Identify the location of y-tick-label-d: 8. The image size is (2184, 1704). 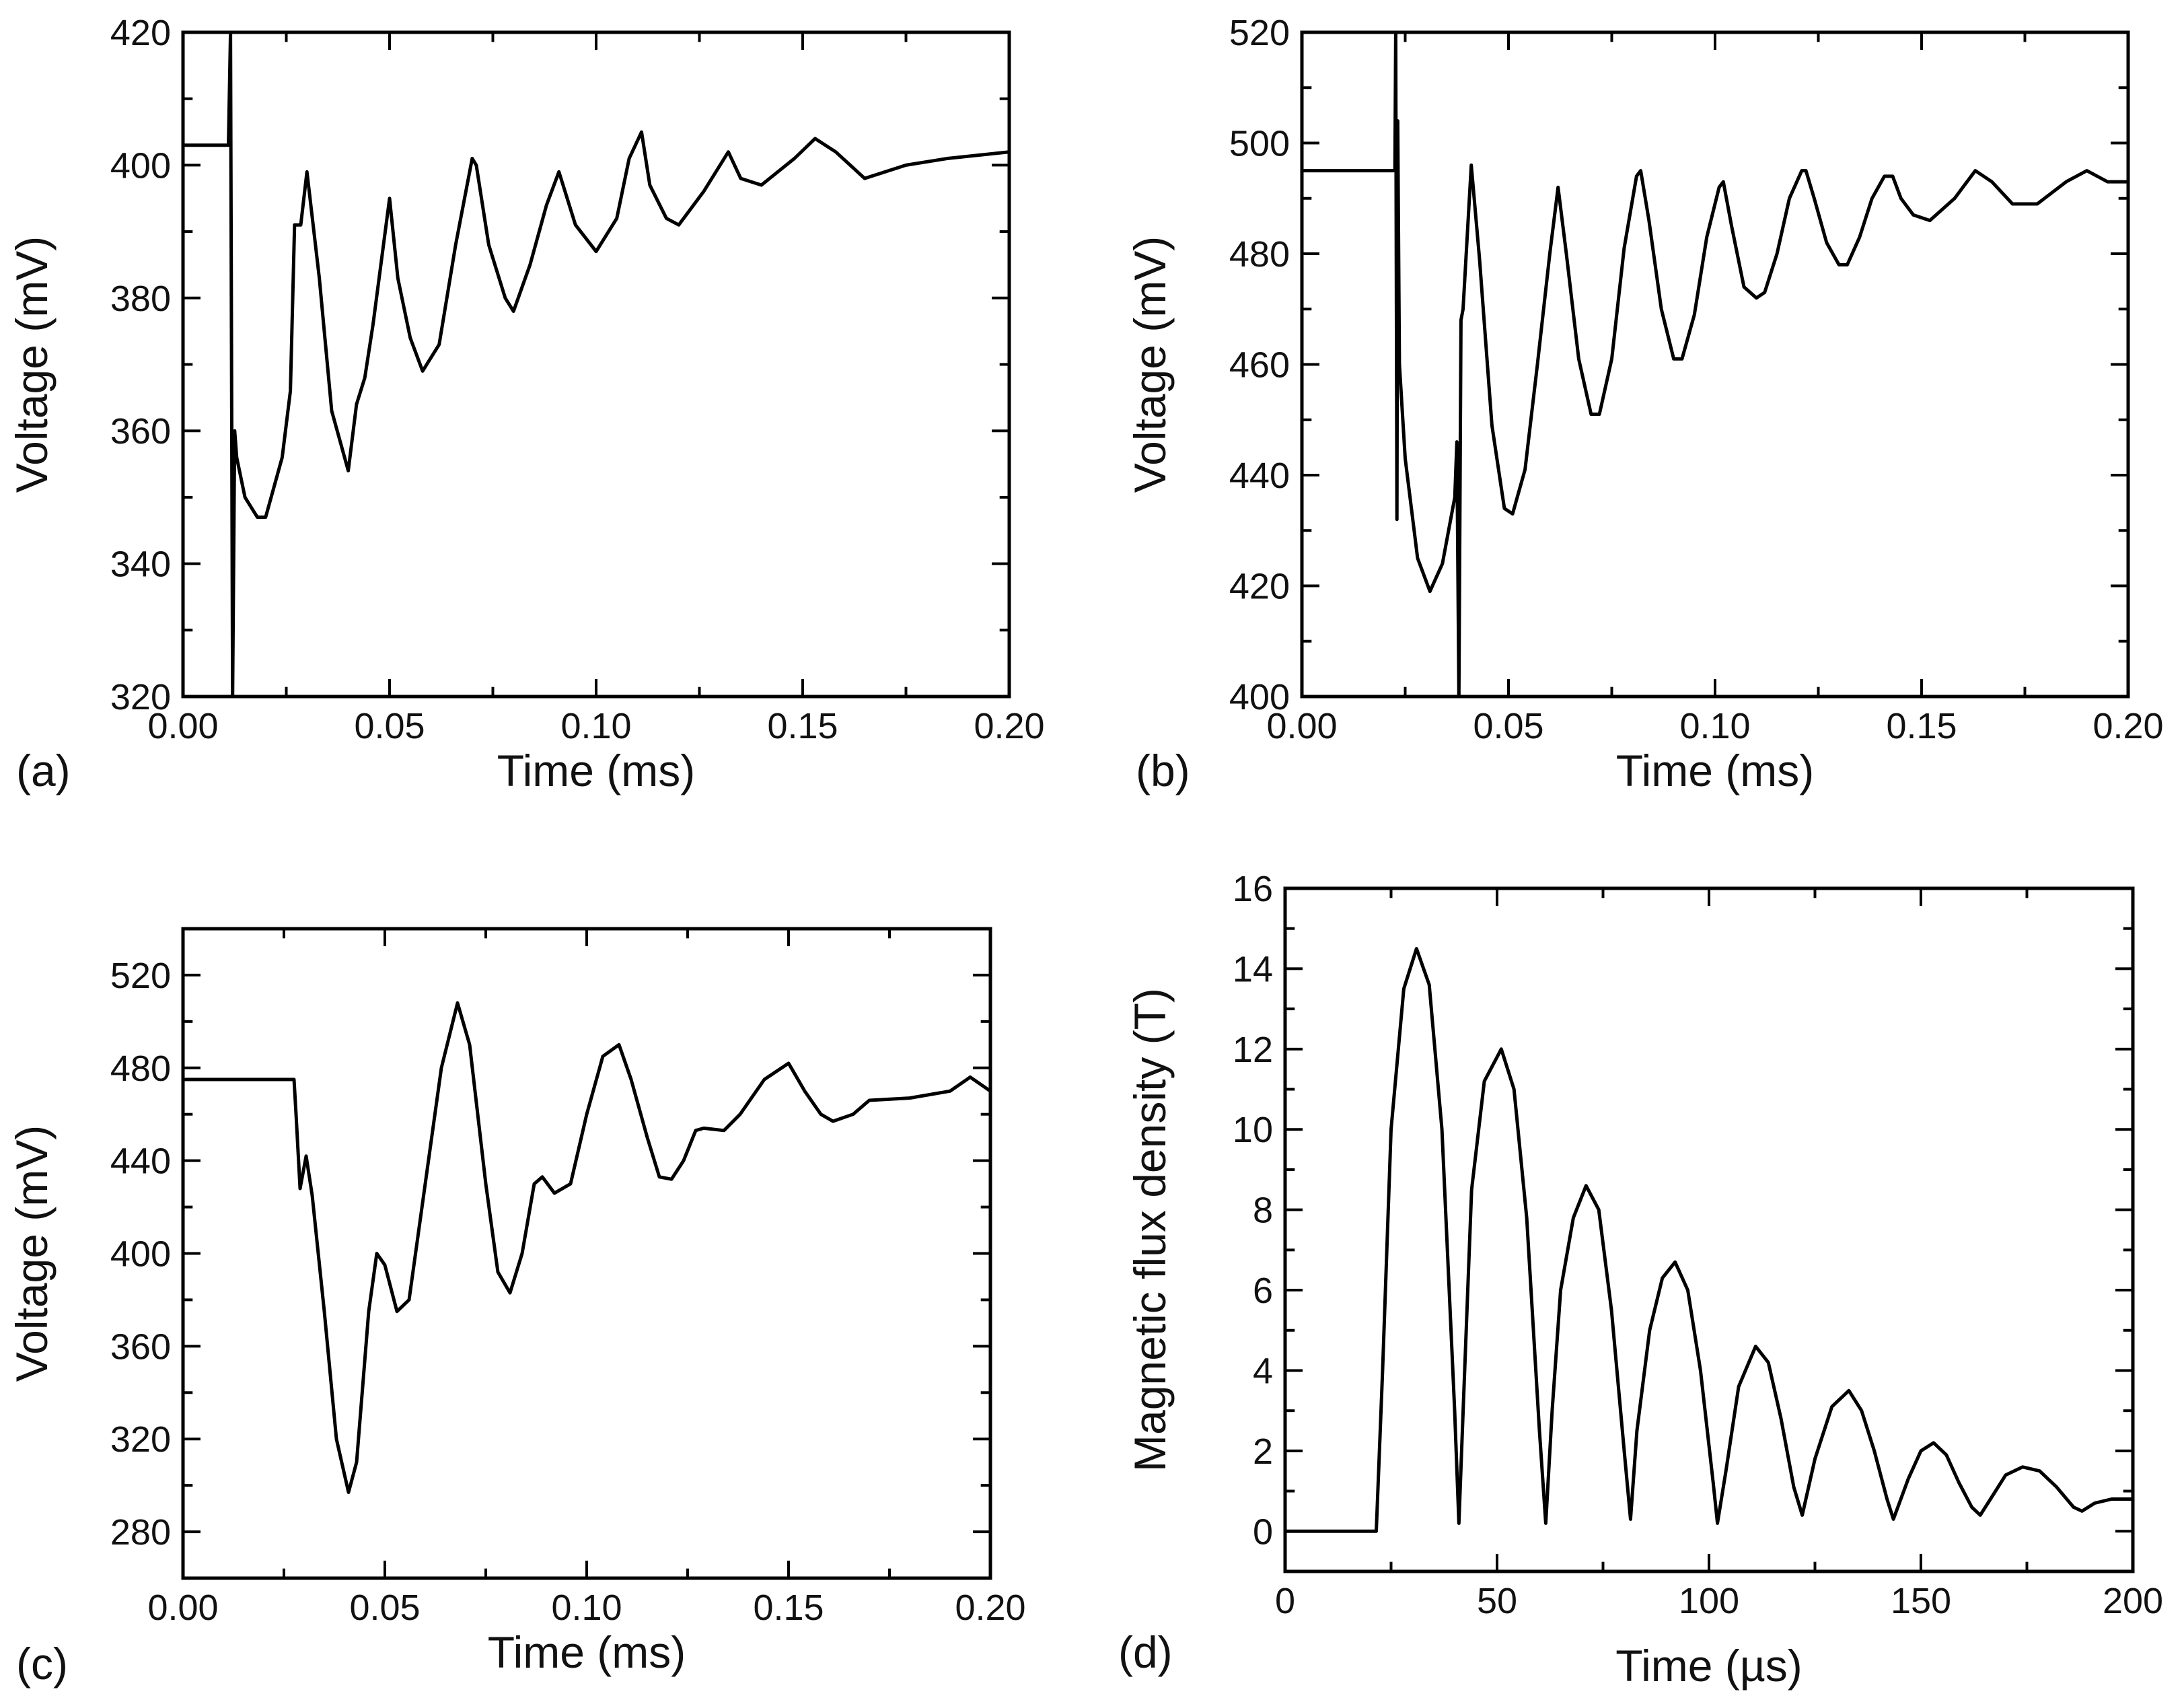
(1263, 1211).